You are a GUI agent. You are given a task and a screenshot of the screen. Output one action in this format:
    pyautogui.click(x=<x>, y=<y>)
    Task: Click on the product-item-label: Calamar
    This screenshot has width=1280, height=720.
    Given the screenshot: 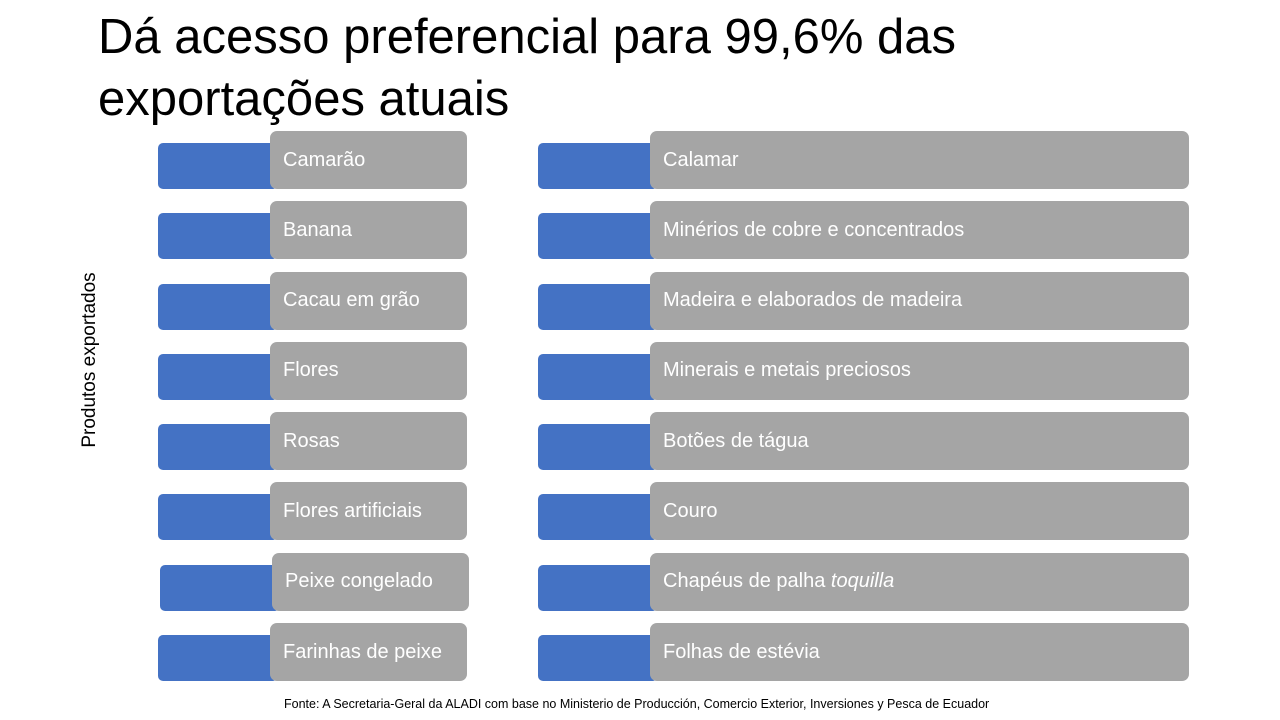 What is the action you would take?
    pyautogui.click(x=701, y=159)
    